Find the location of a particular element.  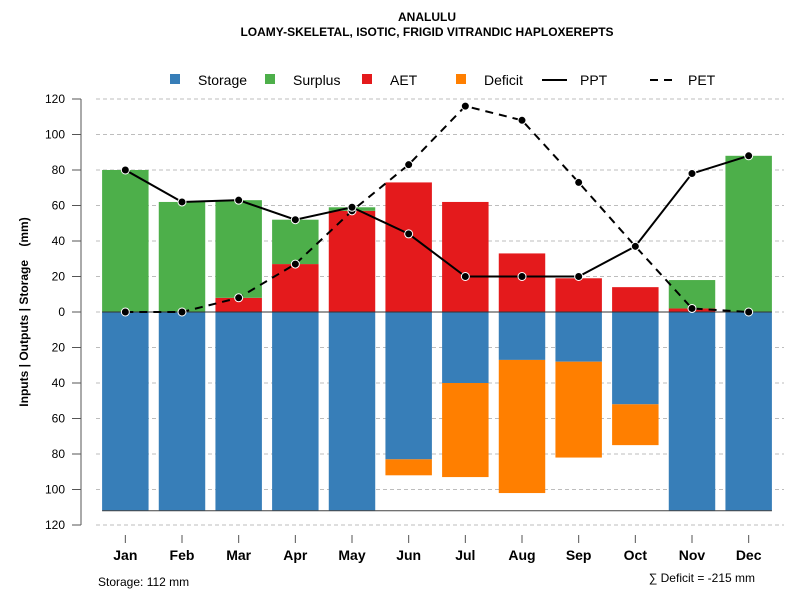

legend-label-pet: PET is located at coordinates (702, 80).